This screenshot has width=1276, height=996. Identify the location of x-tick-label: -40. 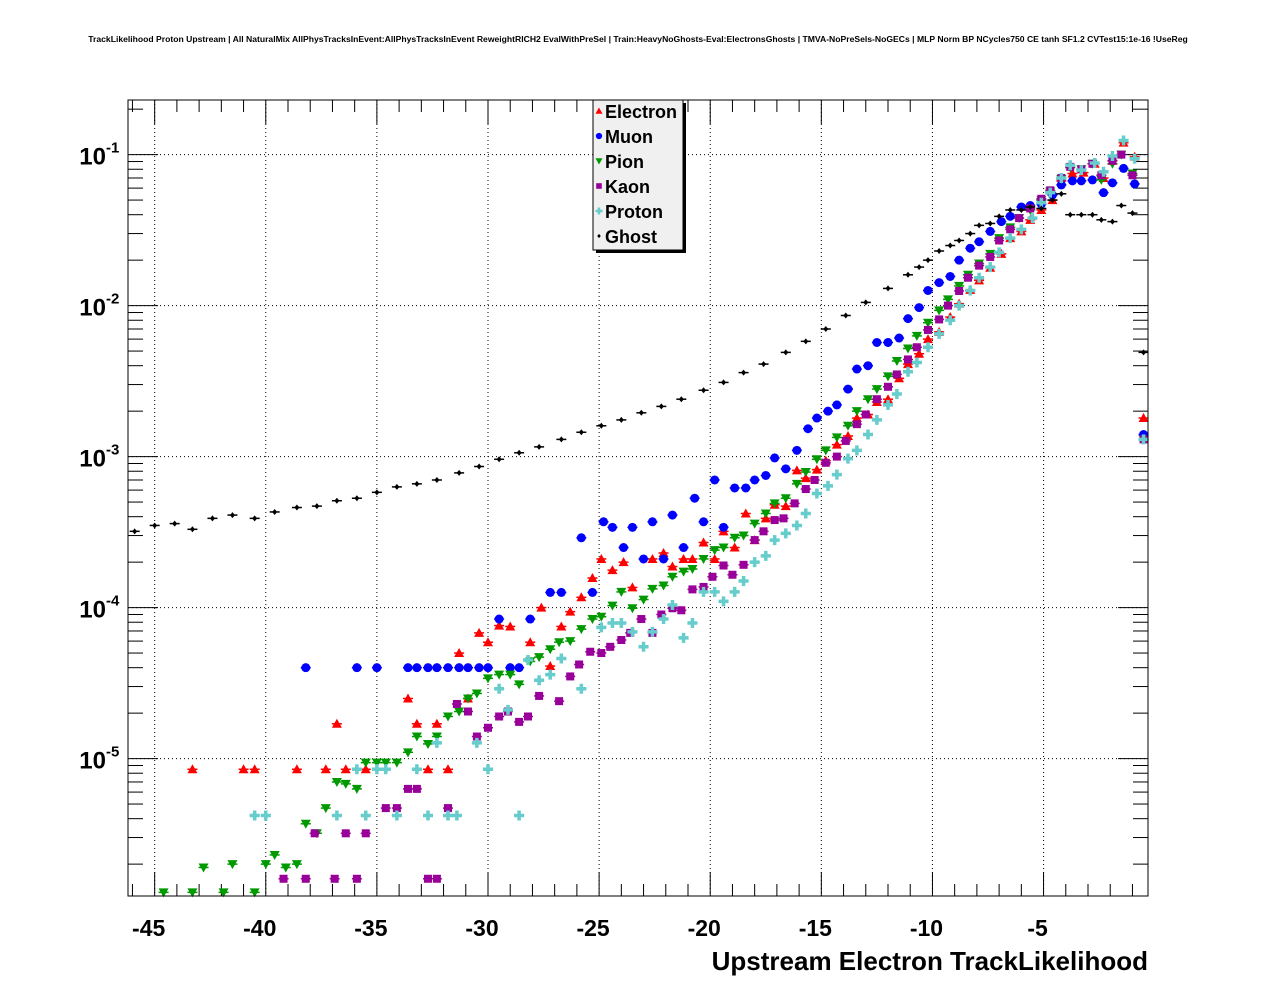
(259, 928).